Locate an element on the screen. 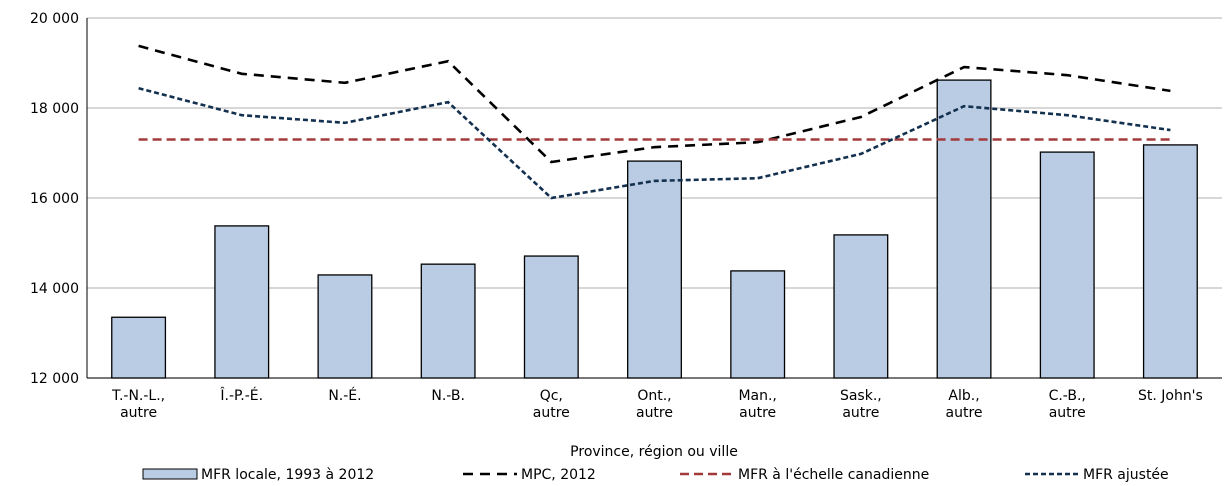  x-tick-label: C.-B., autre is located at coordinates (1067, 404).